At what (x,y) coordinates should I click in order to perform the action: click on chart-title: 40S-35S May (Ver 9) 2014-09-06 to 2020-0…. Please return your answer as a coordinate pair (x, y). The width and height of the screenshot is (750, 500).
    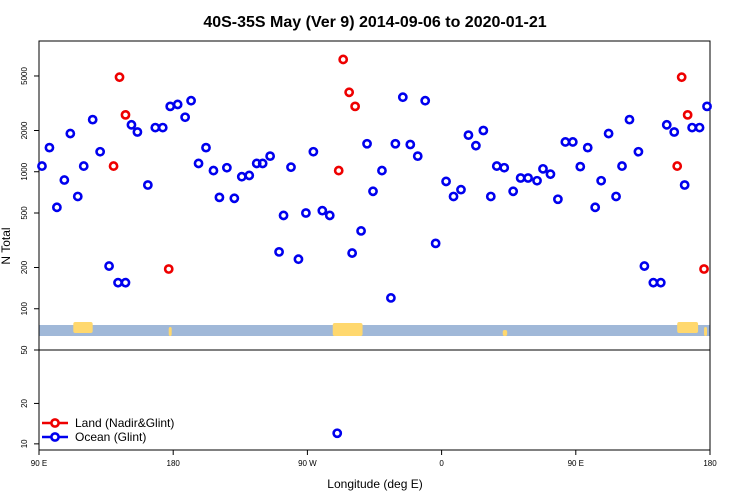
    Looking at the image, I should click on (374, 22).